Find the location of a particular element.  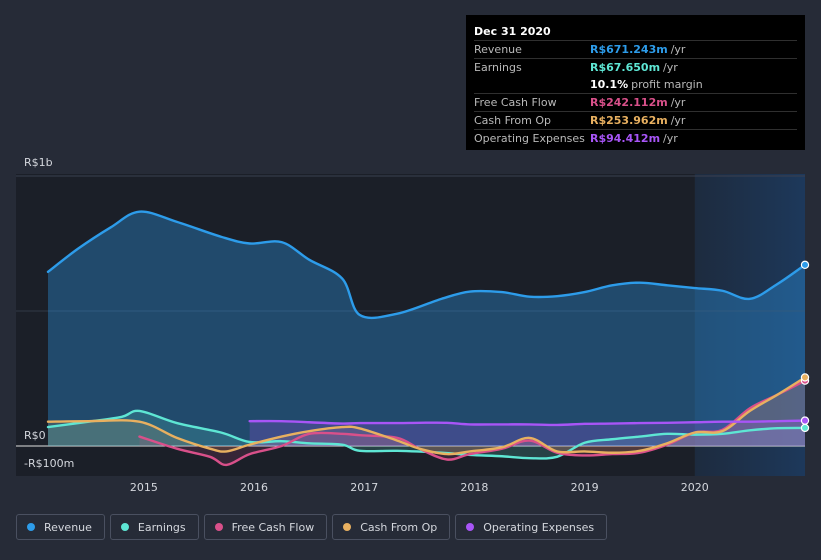

tooltip-row-free-cash-flow: Free Cash Flow R$242.112m /yr is located at coordinates (635, 102).